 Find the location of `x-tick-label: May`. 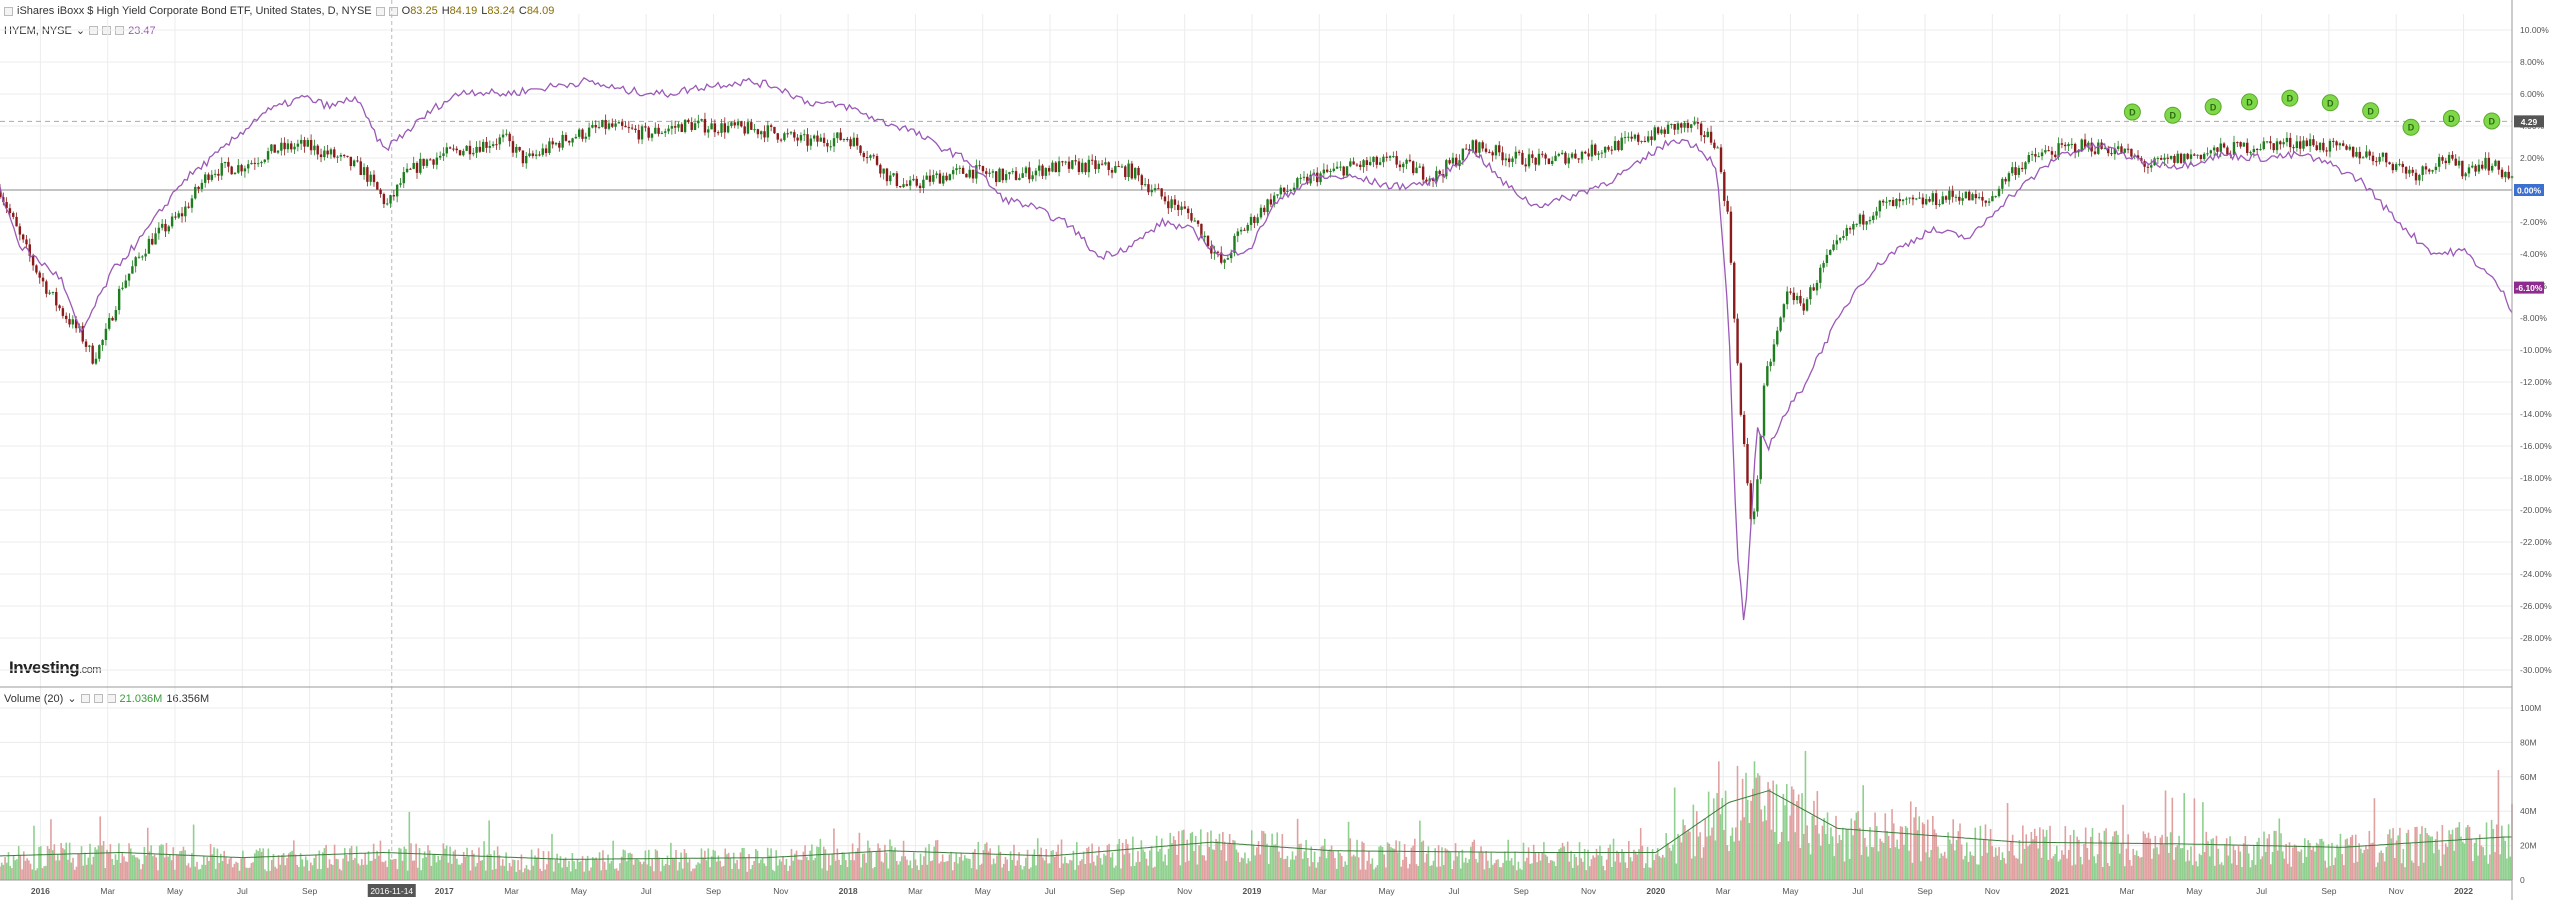

x-tick-label: May is located at coordinates (2194, 891).